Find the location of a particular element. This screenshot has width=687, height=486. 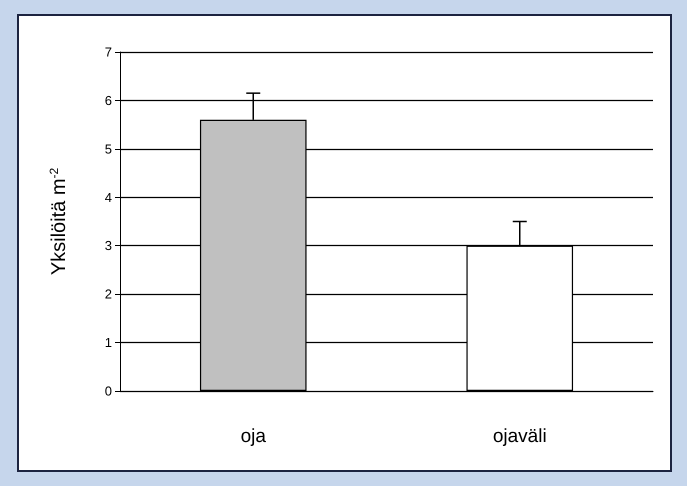

y-tick-label: 1 is located at coordinates (108, 342).